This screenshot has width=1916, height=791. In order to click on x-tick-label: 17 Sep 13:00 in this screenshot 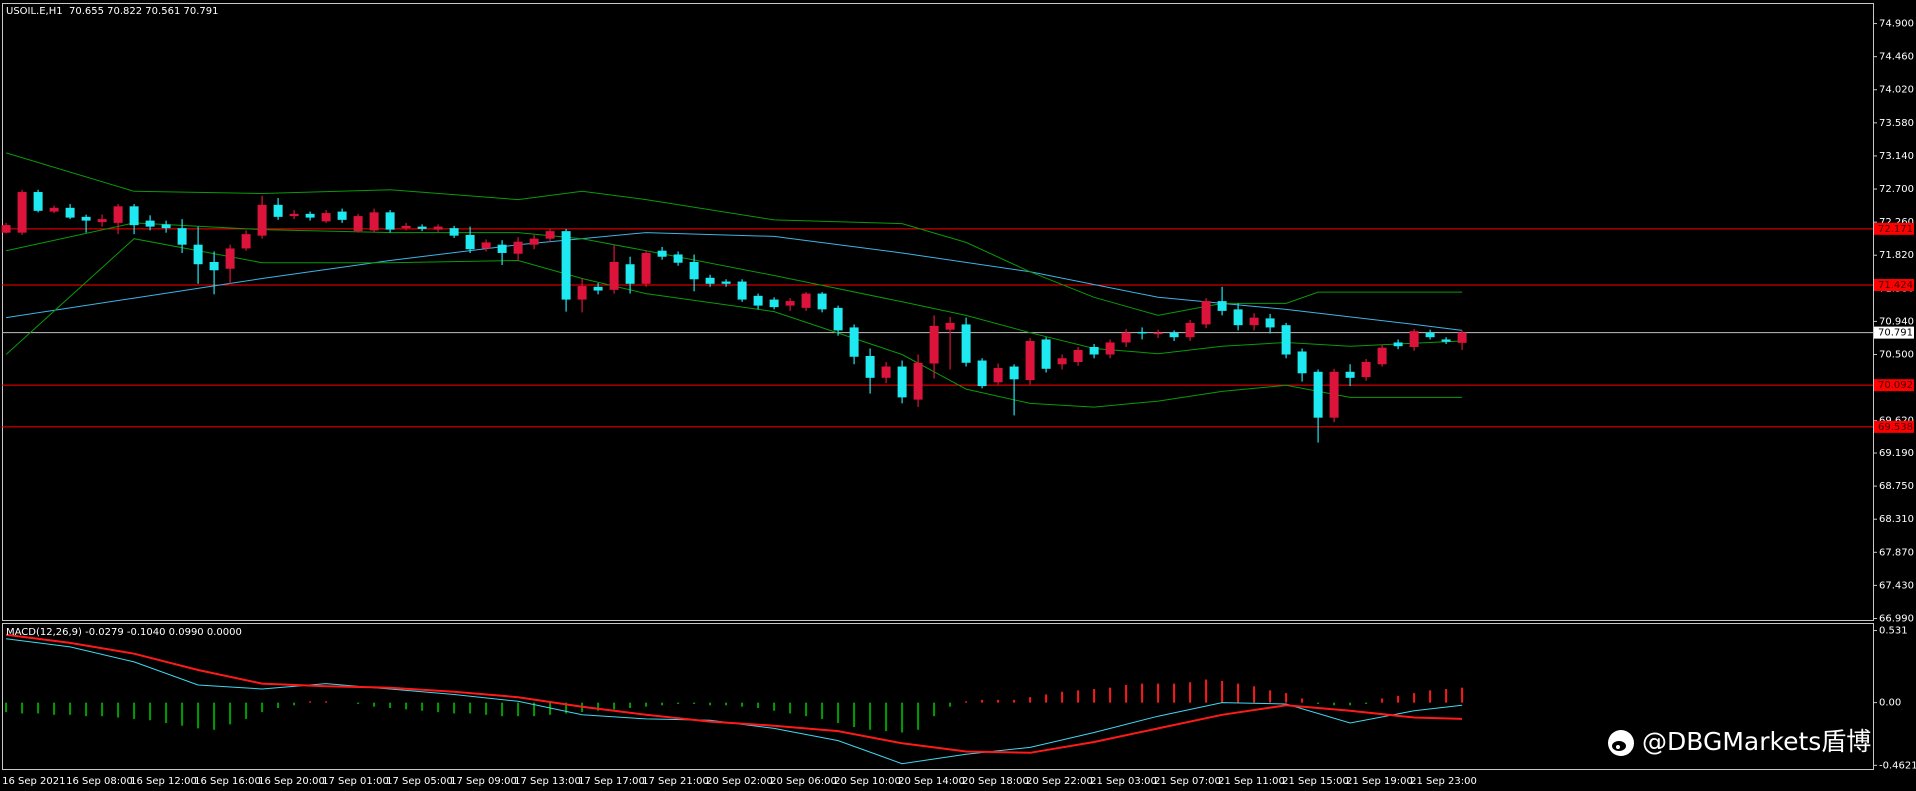, I will do `click(547, 781)`.